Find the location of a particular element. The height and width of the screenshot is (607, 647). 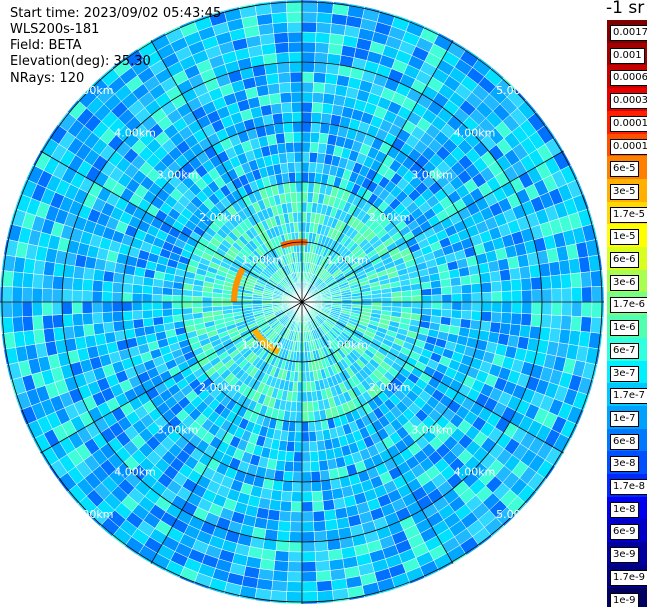

colorbar-tick-label: 6e-7 is located at coordinates (624, 350).